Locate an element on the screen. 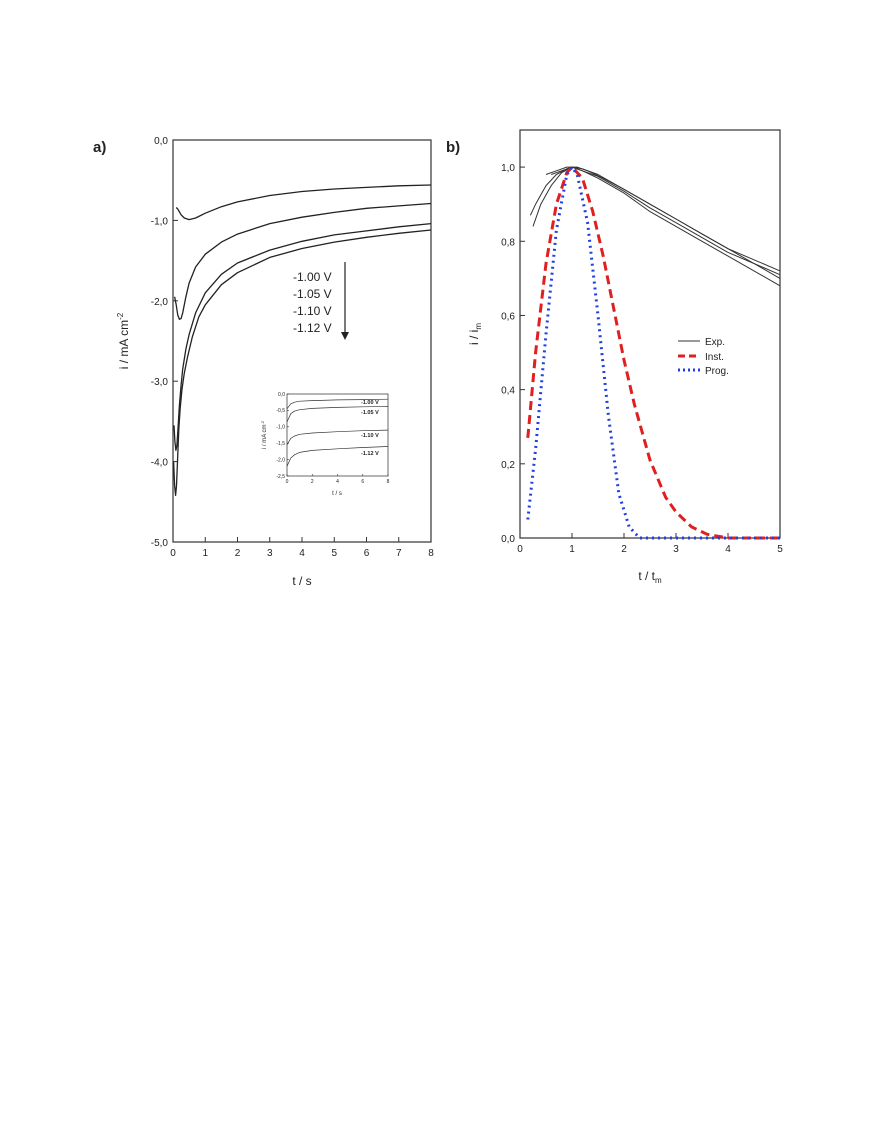  panel-a-y-axis-label: i / mA cm-2 is located at coordinates (123, 340).